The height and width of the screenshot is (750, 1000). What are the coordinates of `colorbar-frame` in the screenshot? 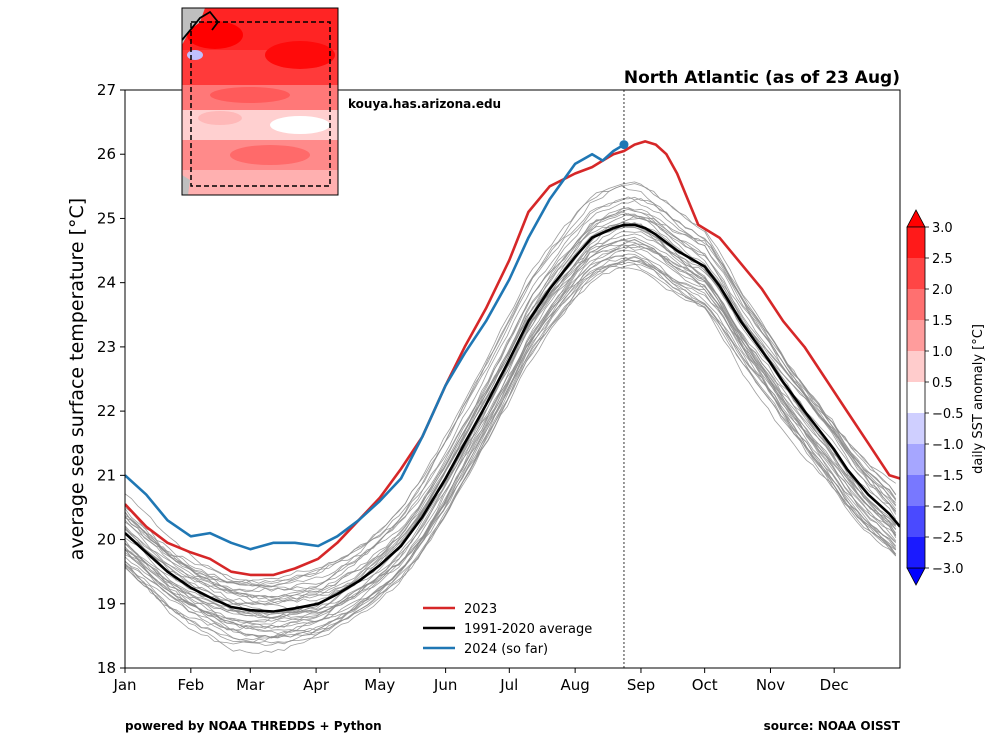 It's located at (916, 397).